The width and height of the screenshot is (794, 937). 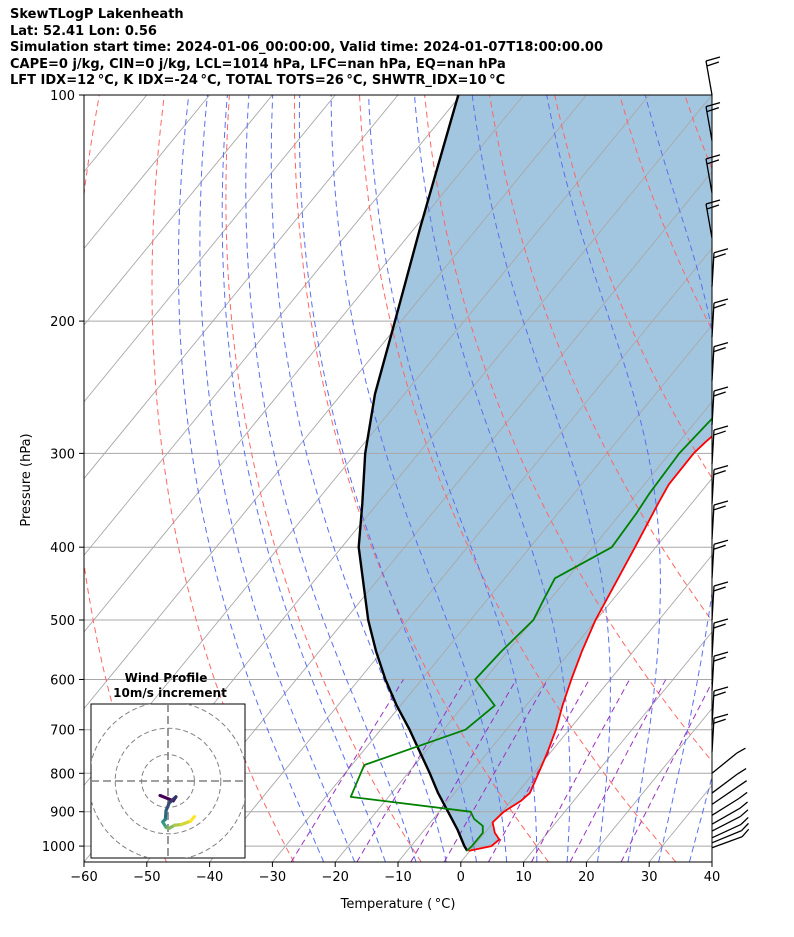 I want to click on x-tick-label: −50, so click(x=146, y=877).